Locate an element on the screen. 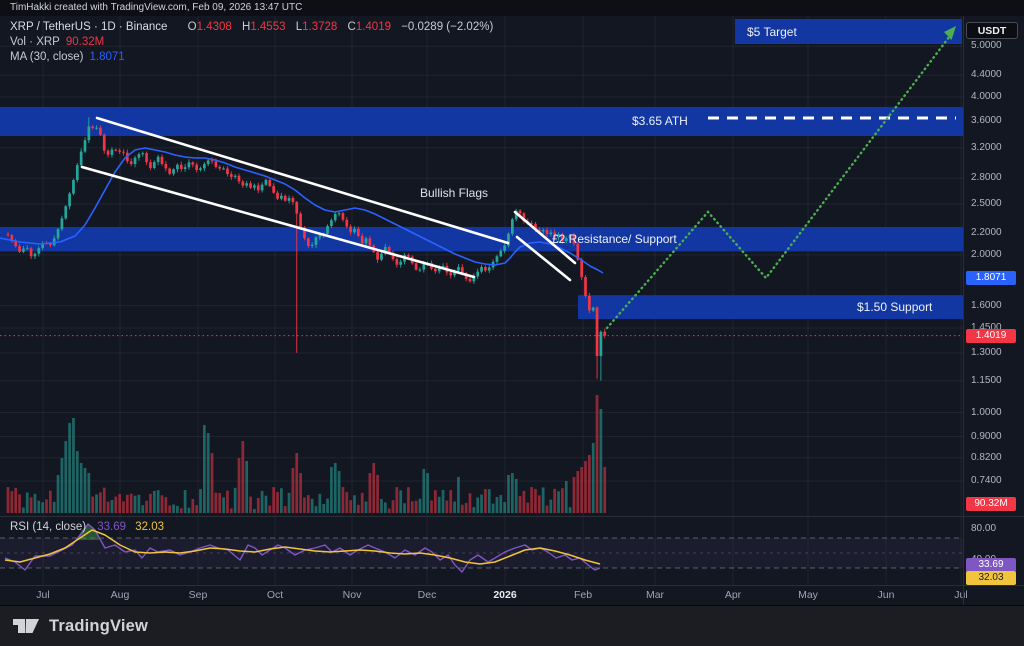 Image resolution: width=1024 pixels, height=646 pixels. resistance2-label: £2 Resistance/ Support is located at coordinates (614, 239).